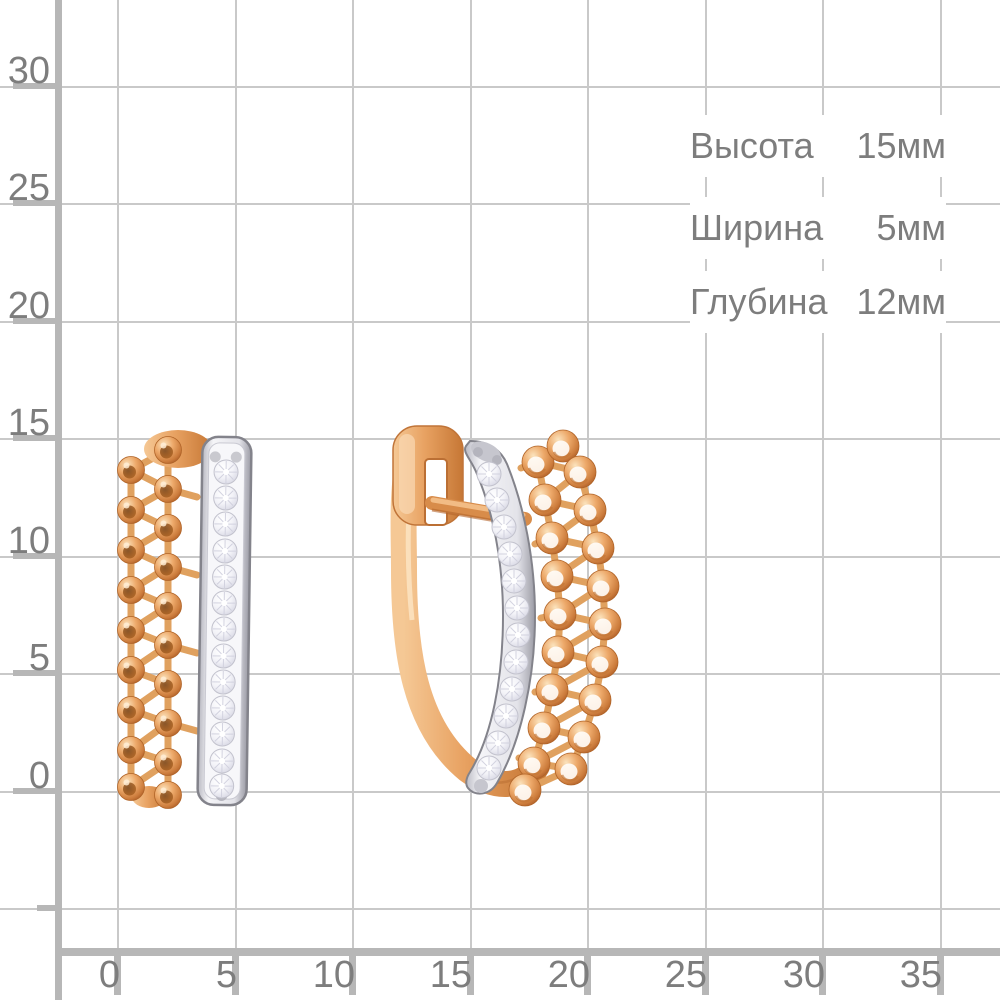 The image size is (1000, 1000). I want to click on bottom-ruler-label: 35, so click(920, 975).